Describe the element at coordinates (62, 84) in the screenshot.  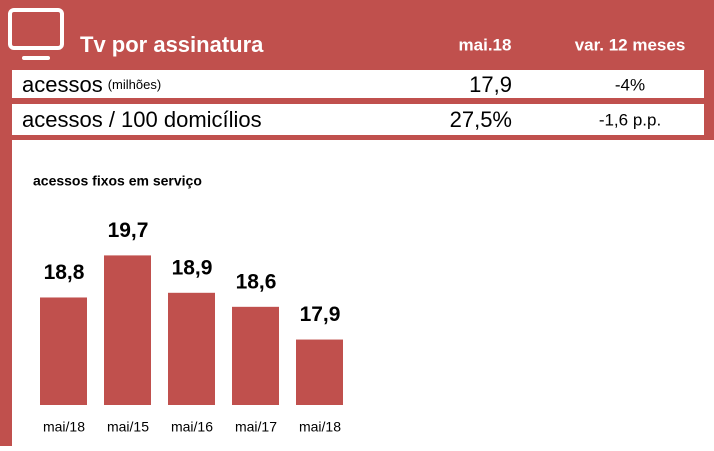
I see `row-label-main: acessos` at that location.